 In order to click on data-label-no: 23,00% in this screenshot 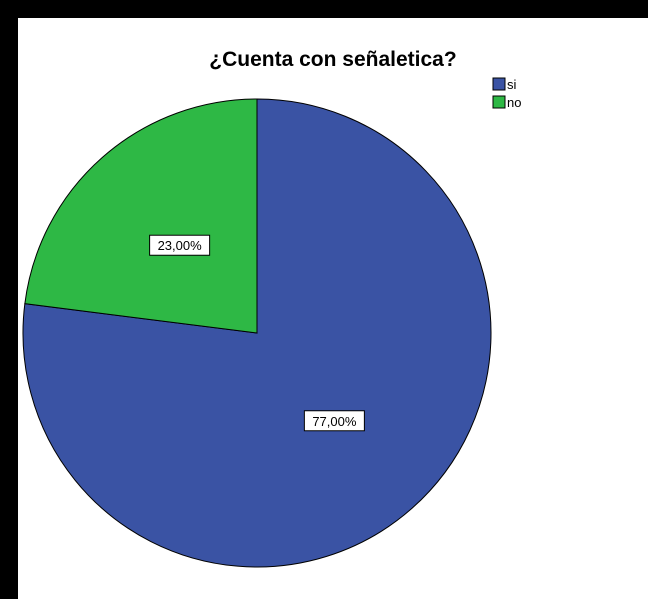, I will do `click(180, 245)`.